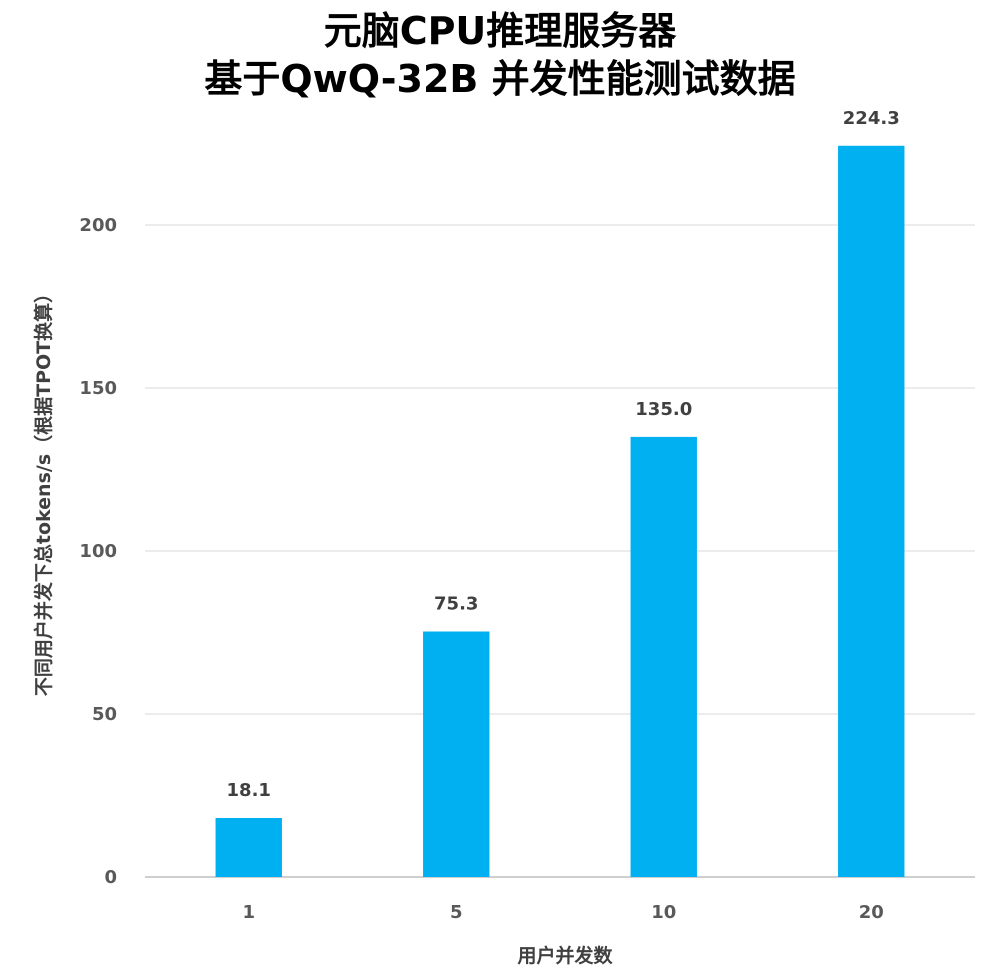  I want to click on data-label-20: 224.3, so click(871, 118).